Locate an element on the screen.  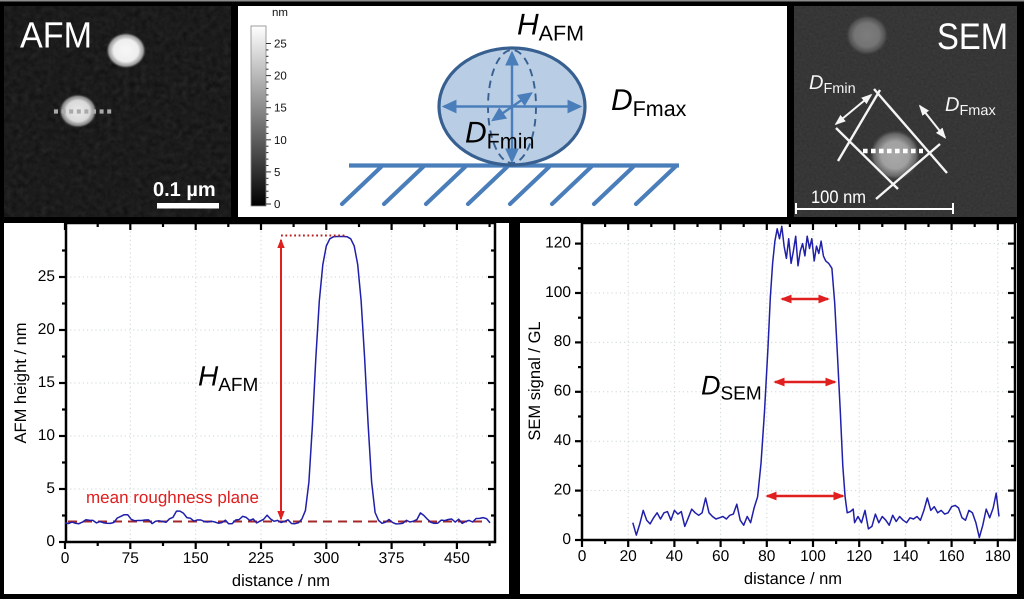
svg-text: AFM is located at coordinates (56, 35).